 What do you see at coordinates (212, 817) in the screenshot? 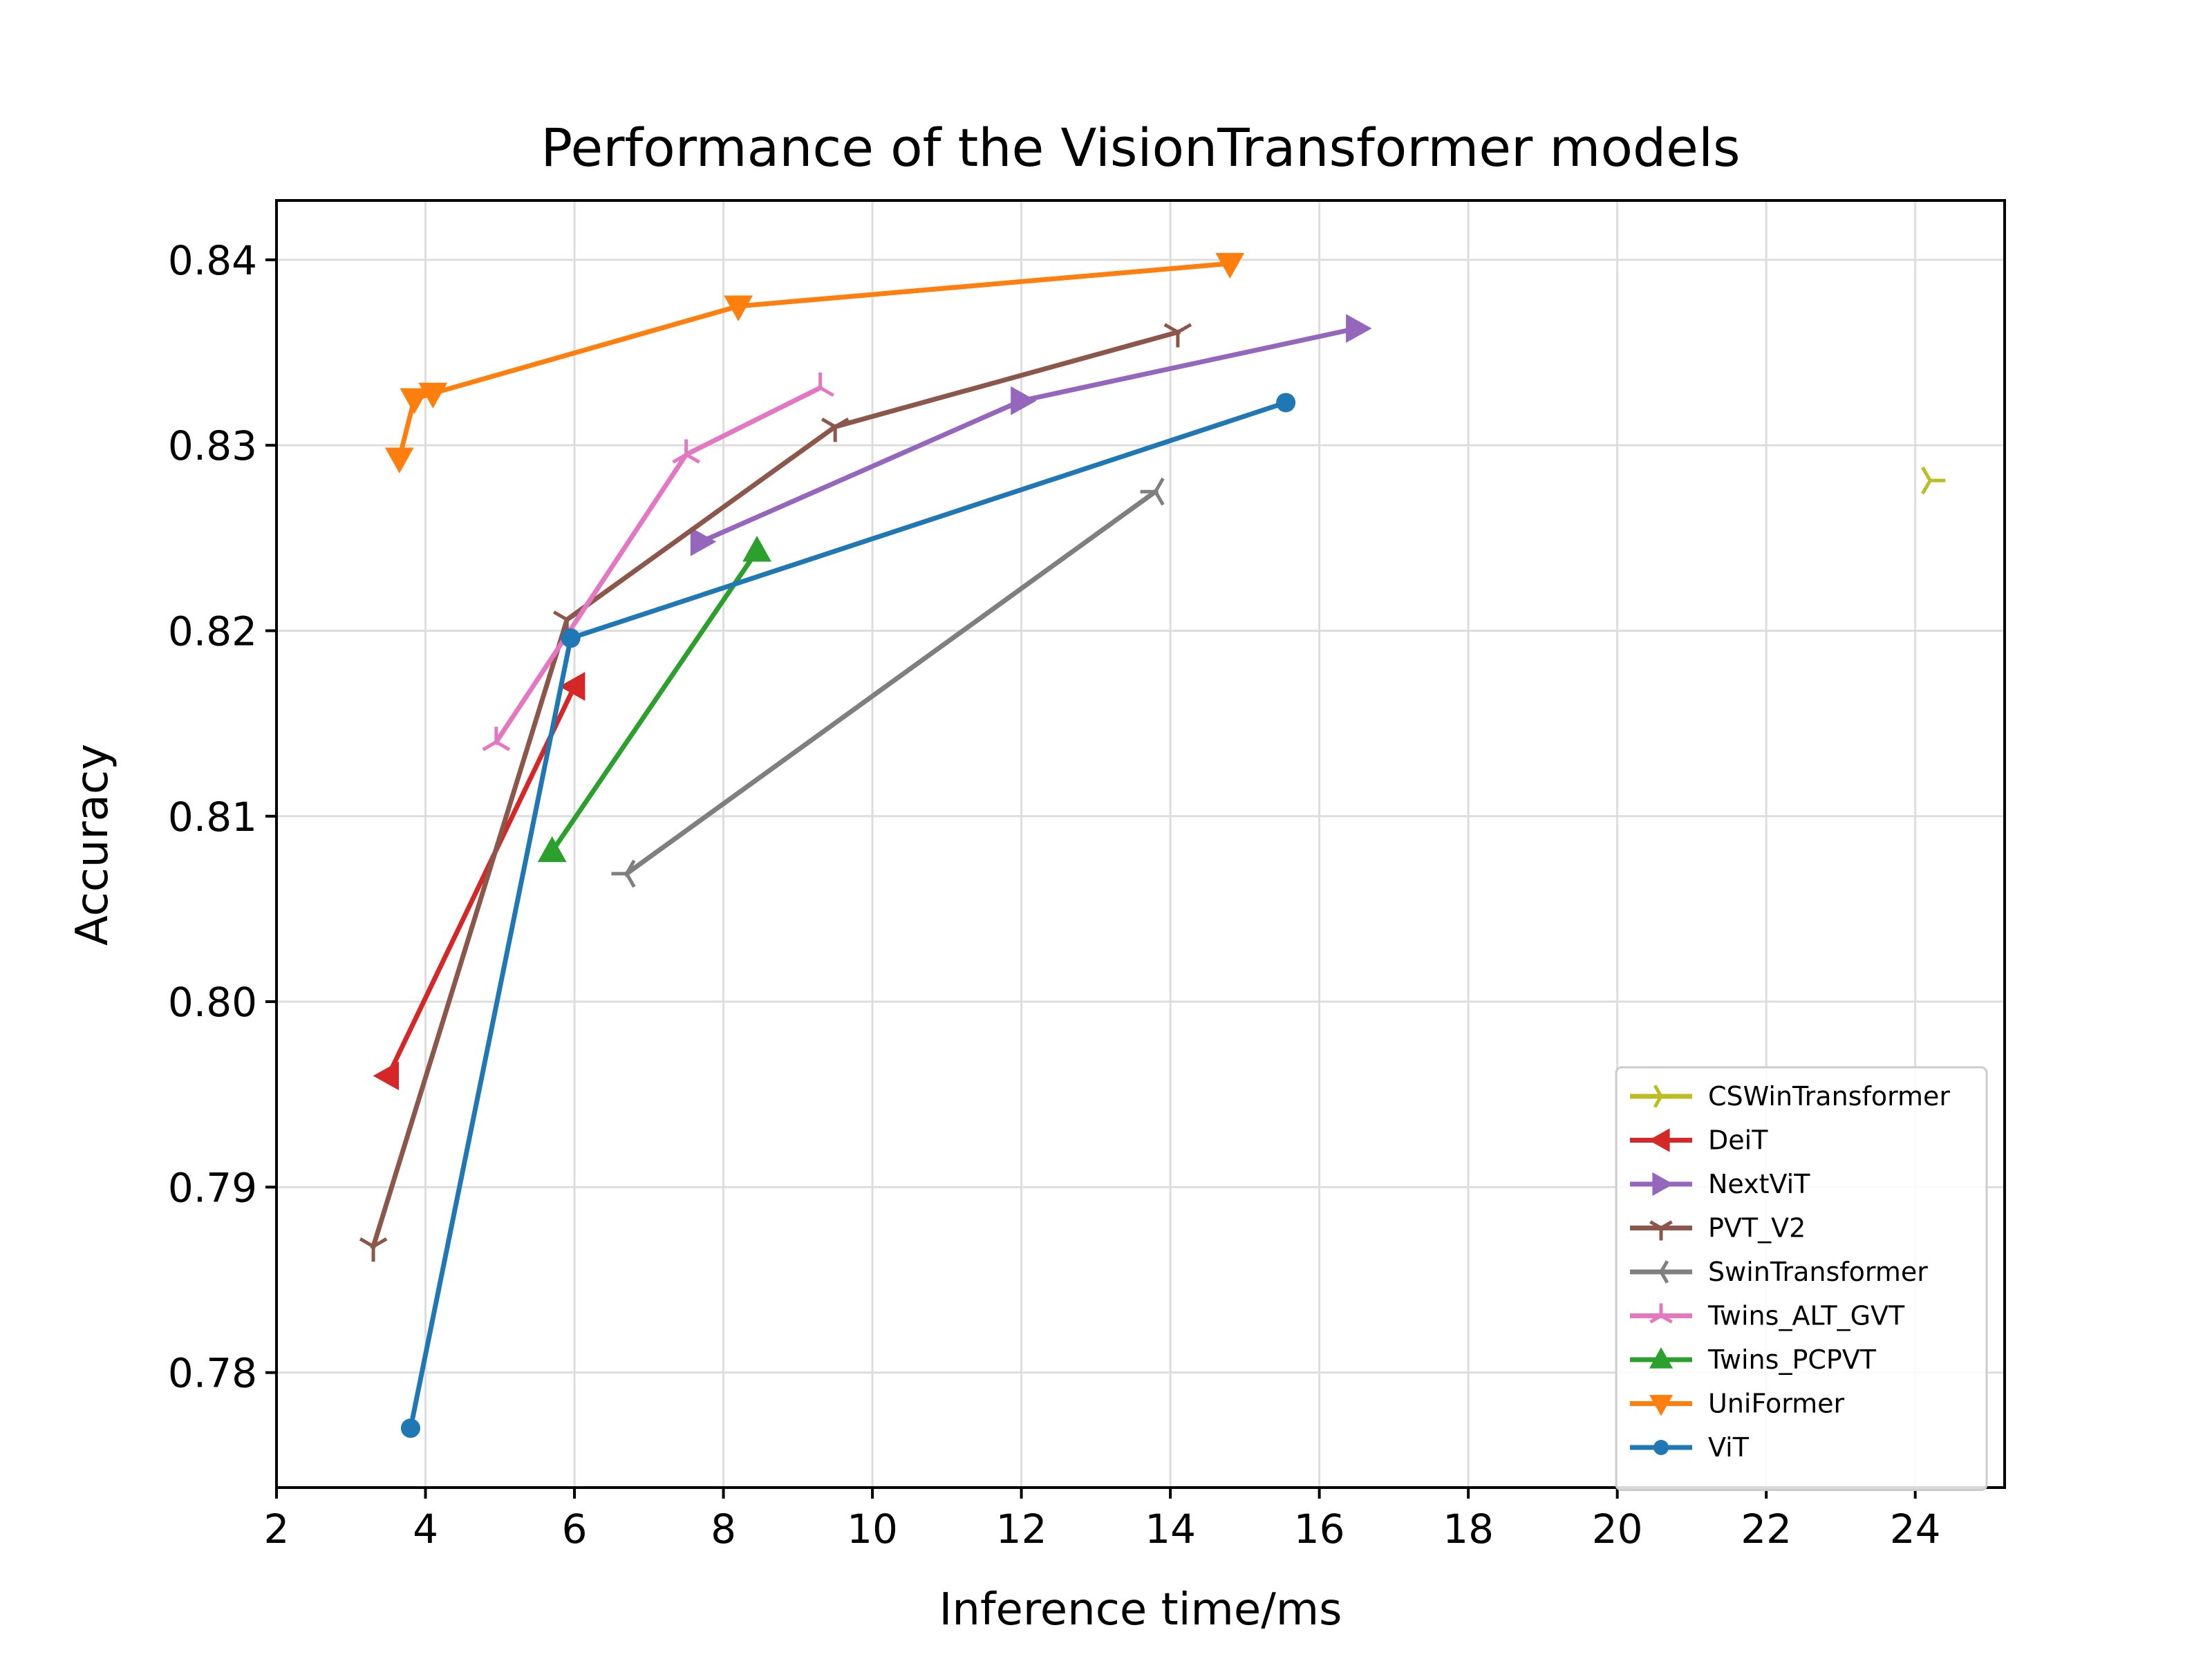
I see `y-tick-label: 0.81` at bounding box center [212, 817].